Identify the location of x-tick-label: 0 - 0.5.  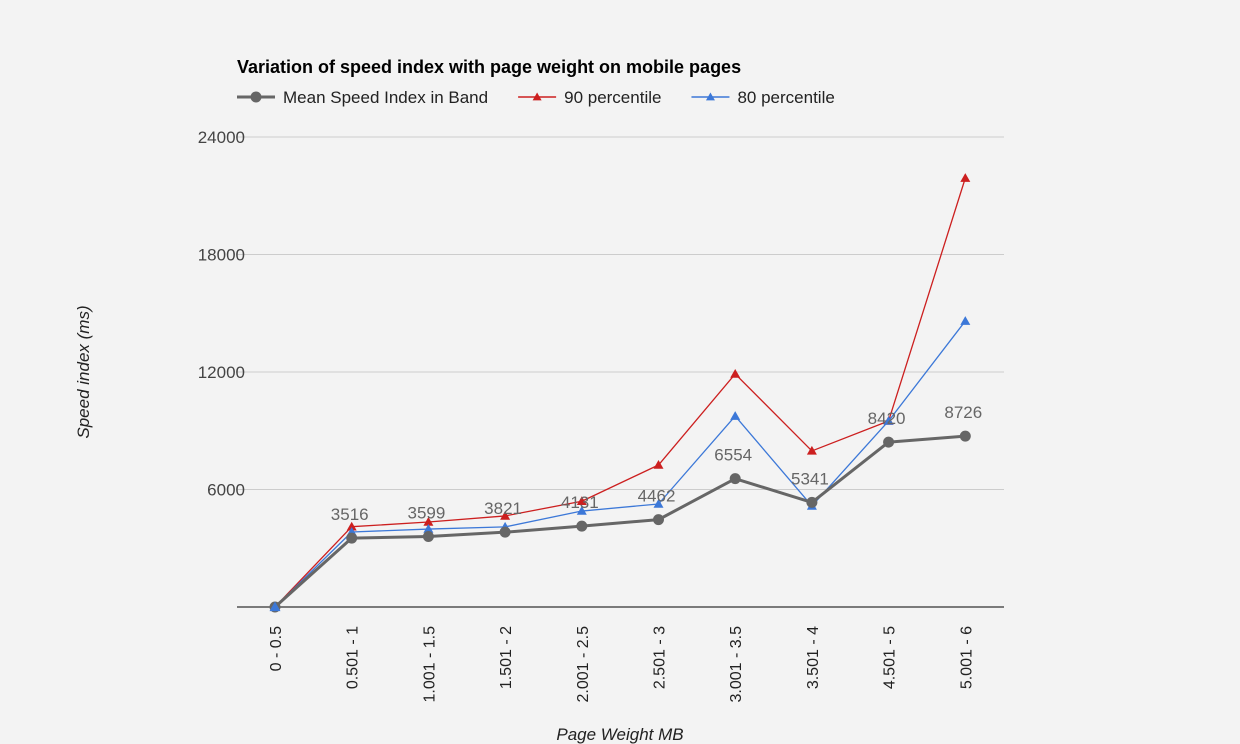
(276, 648).